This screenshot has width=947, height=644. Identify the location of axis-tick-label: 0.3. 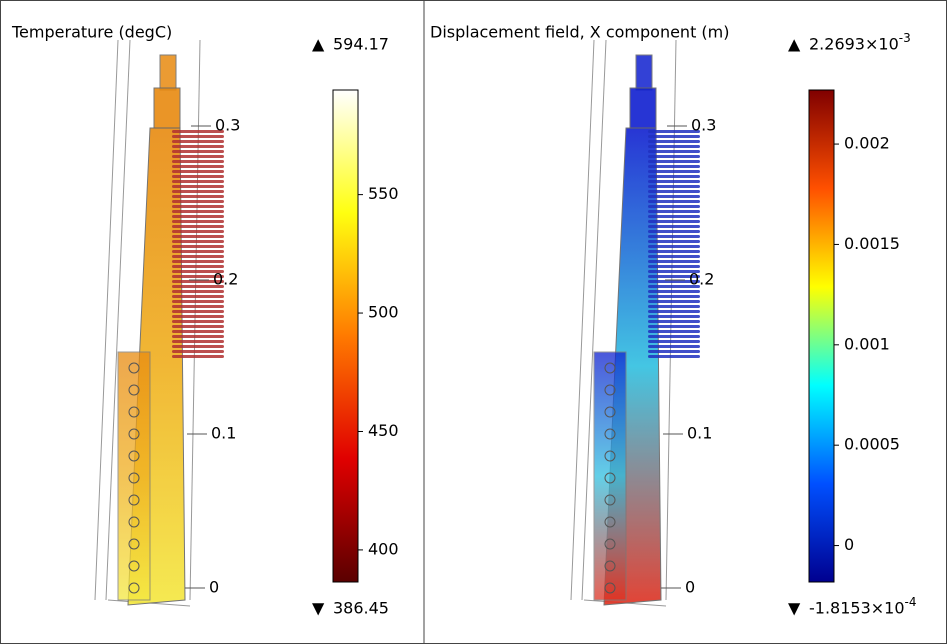
(703, 125).